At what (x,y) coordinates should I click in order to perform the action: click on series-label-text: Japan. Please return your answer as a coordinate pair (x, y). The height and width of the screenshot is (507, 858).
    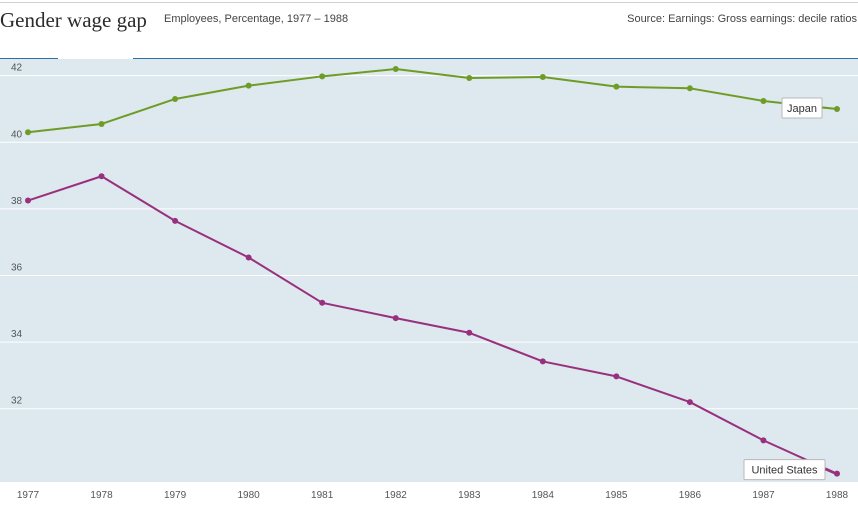
    Looking at the image, I should click on (802, 109).